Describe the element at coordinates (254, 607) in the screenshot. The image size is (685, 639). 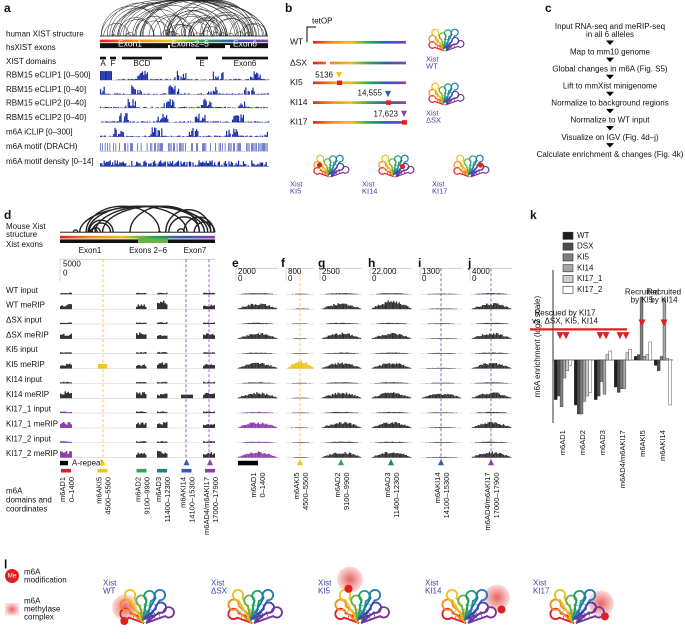
I see `rna-structure` at that location.